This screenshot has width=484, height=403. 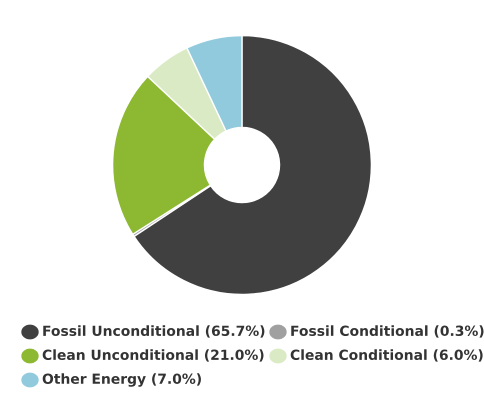 I want to click on legend-label: Clean Conditional (6.0%), so click(x=386, y=355).